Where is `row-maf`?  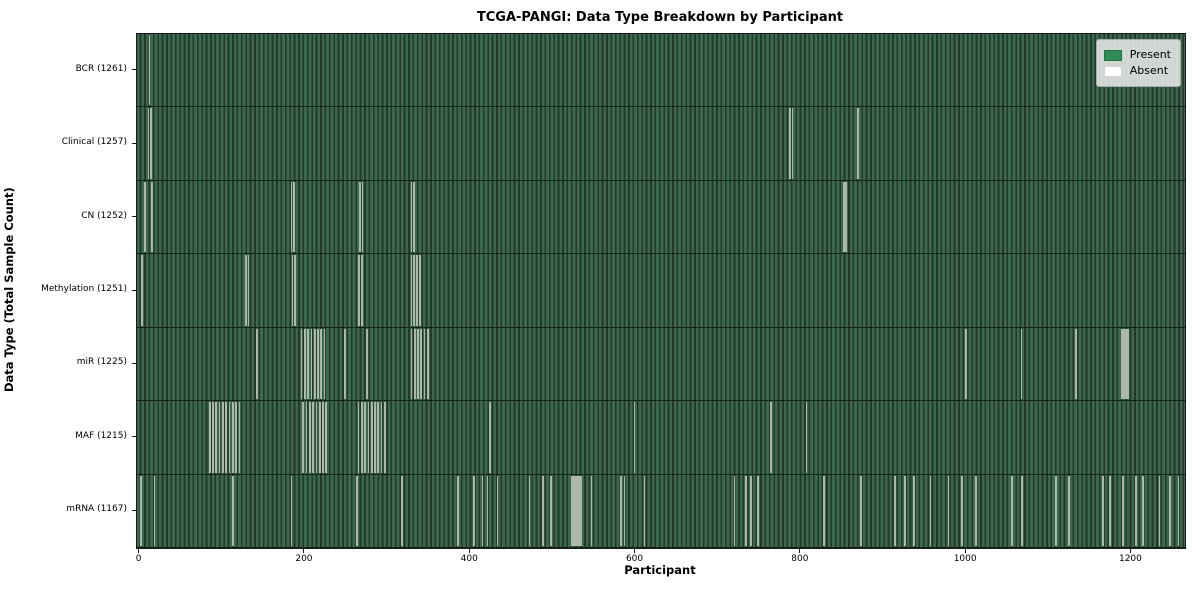
row-maf is located at coordinates (661, 438).